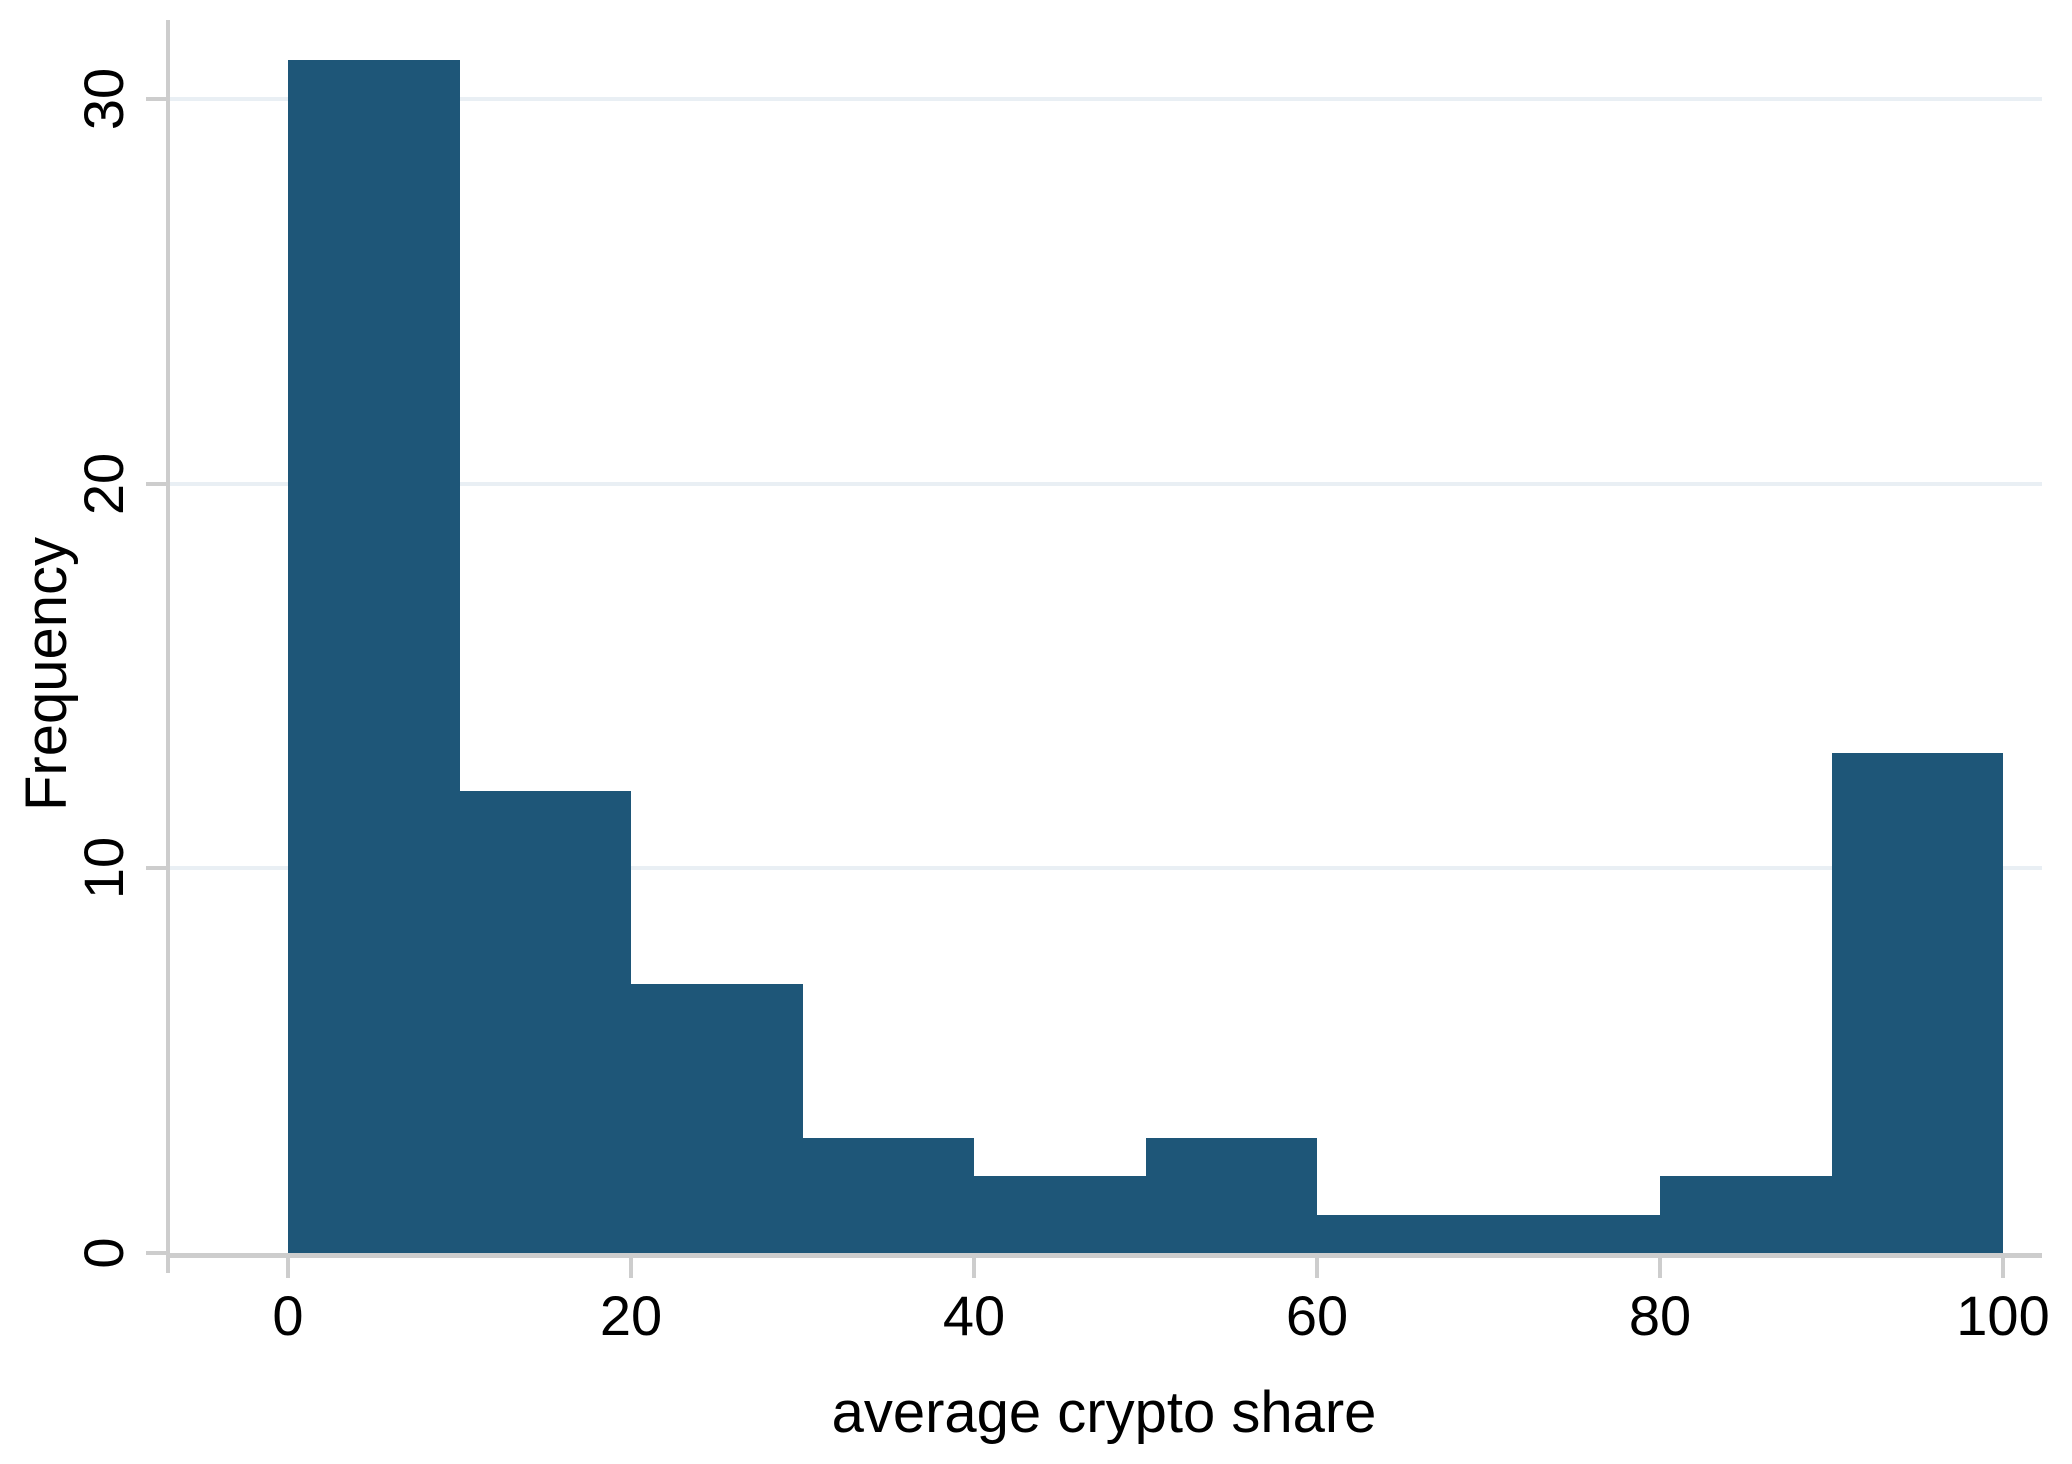 Image resolution: width=2072 pixels, height=1464 pixels. What do you see at coordinates (103, 868) in the screenshot?
I see `y-tick-label-10: 10` at bounding box center [103, 868].